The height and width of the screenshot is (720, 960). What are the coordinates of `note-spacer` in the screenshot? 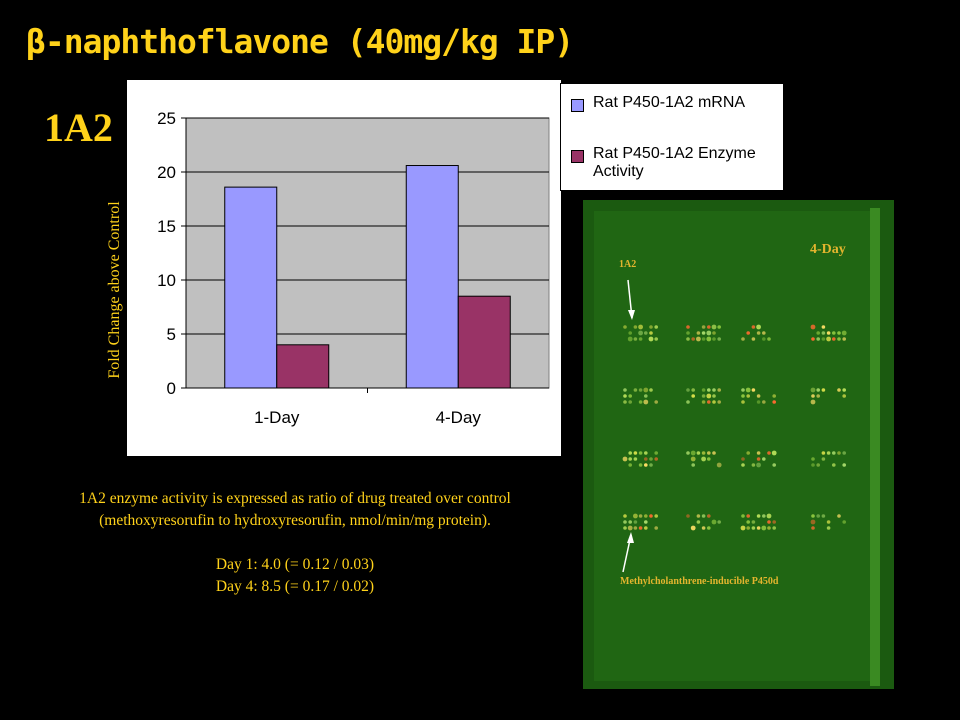 It's located at (295, 543).